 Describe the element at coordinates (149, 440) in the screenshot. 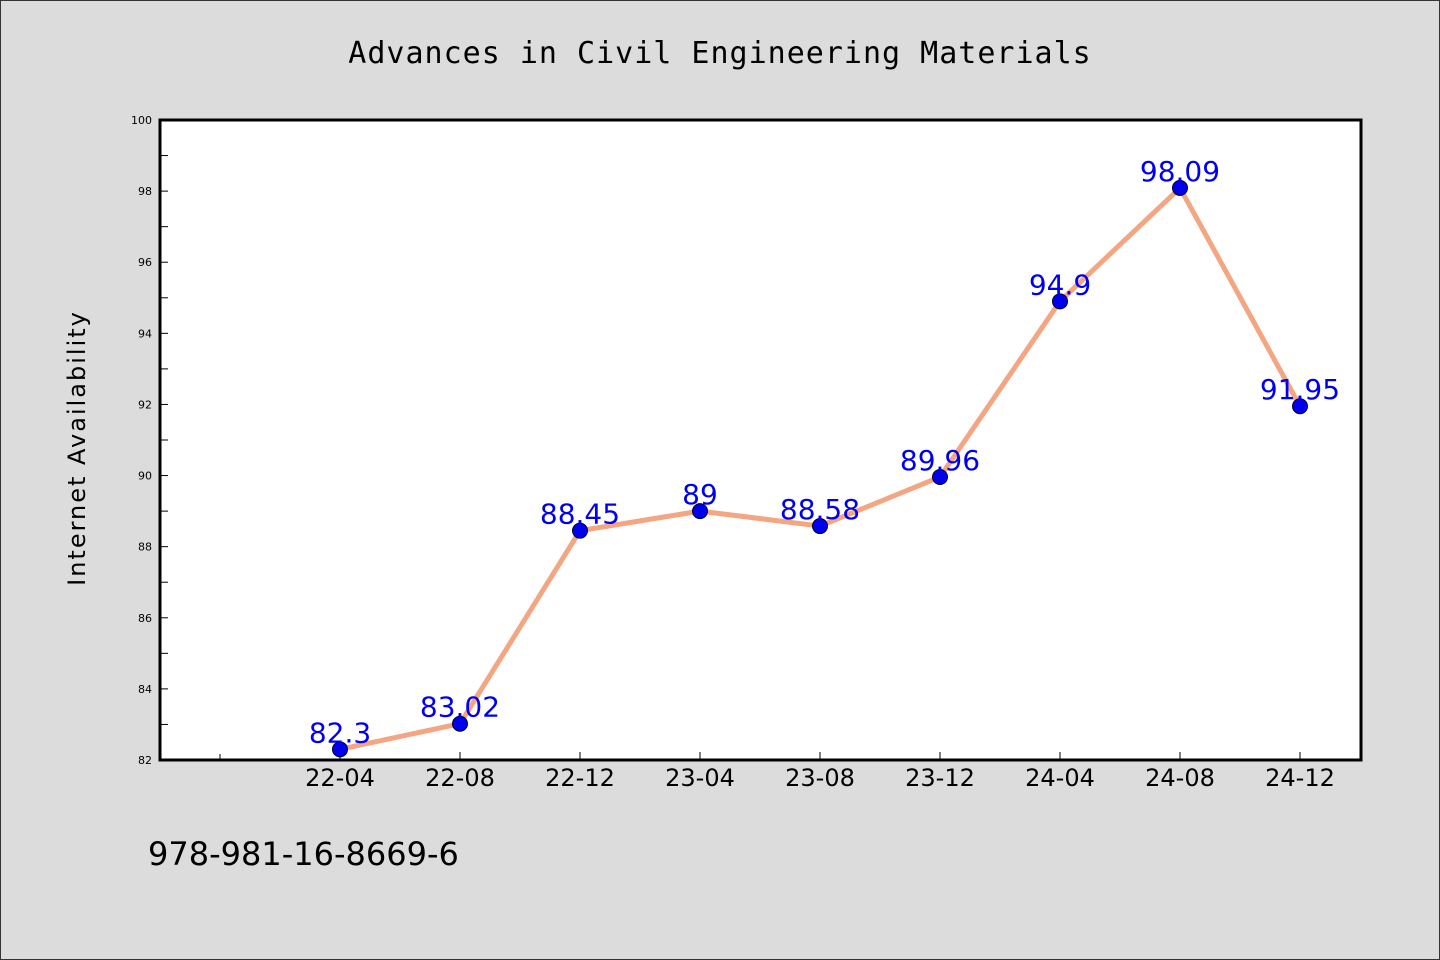

I see `y-axis-ticks: 82 84 86 88 90 92 94 96 98 100` at that location.